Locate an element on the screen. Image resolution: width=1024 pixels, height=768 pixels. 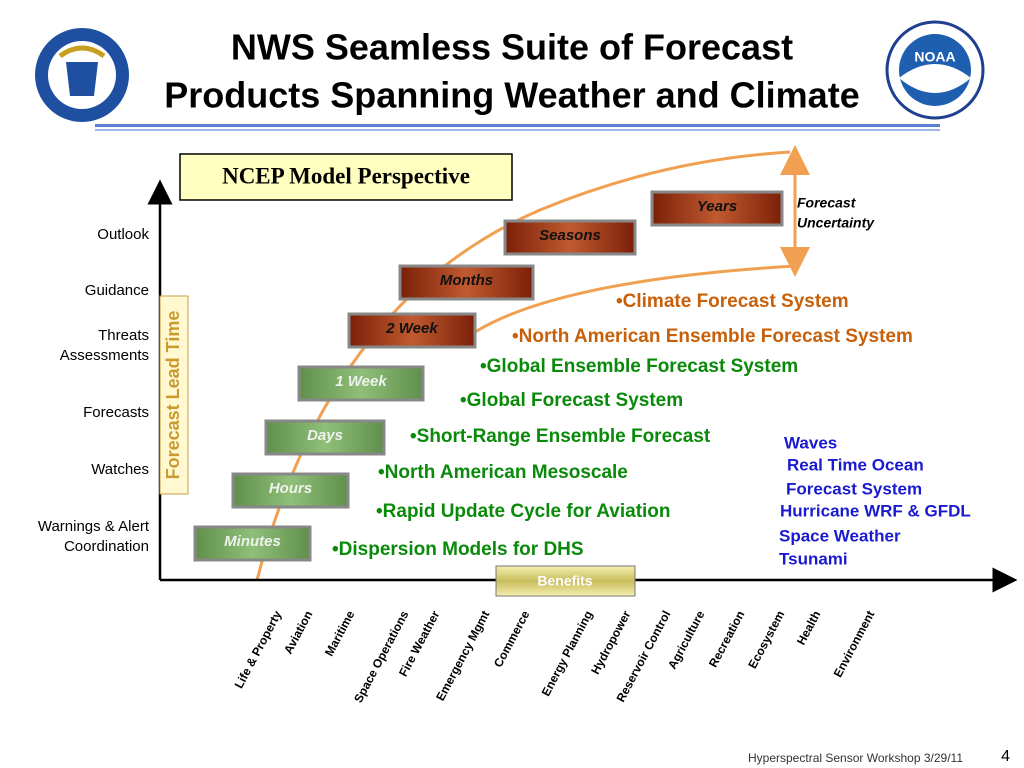
left-label: Guidance is located at coordinates (117, 290).